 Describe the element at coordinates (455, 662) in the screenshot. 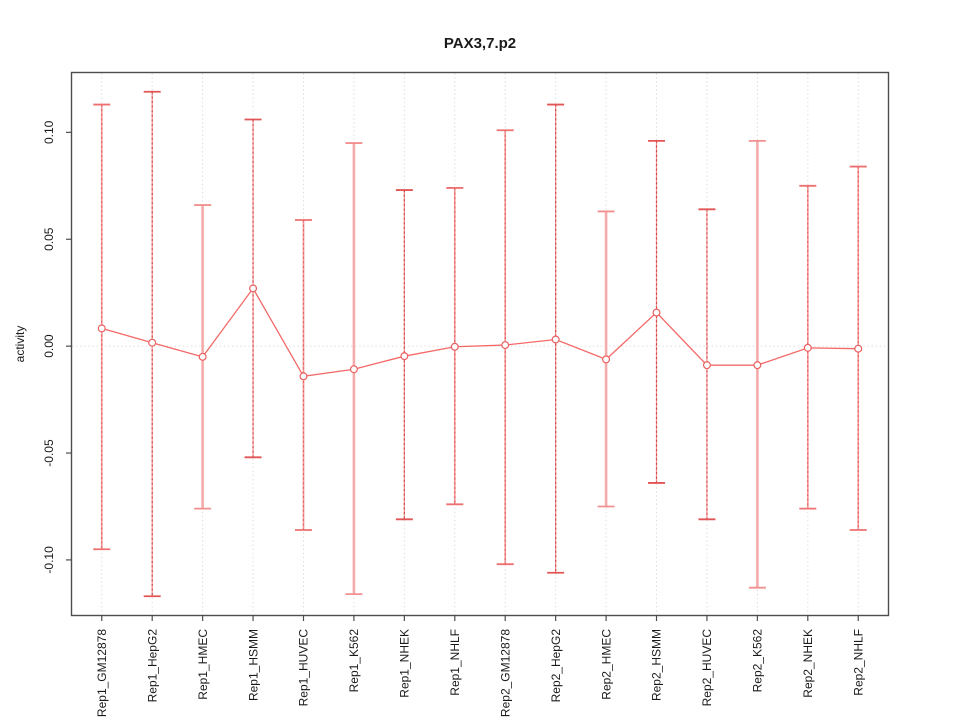

I see `x-tick-label: Rep1_NHLF` at that location.